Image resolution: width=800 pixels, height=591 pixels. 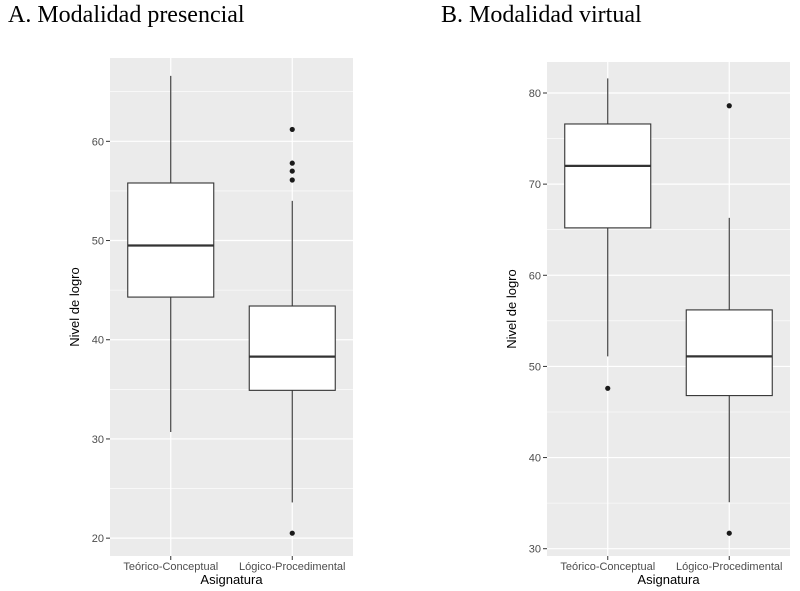 I want to click on panel-a-title: A. Modalidad presencial, so click(x=126, y=15).